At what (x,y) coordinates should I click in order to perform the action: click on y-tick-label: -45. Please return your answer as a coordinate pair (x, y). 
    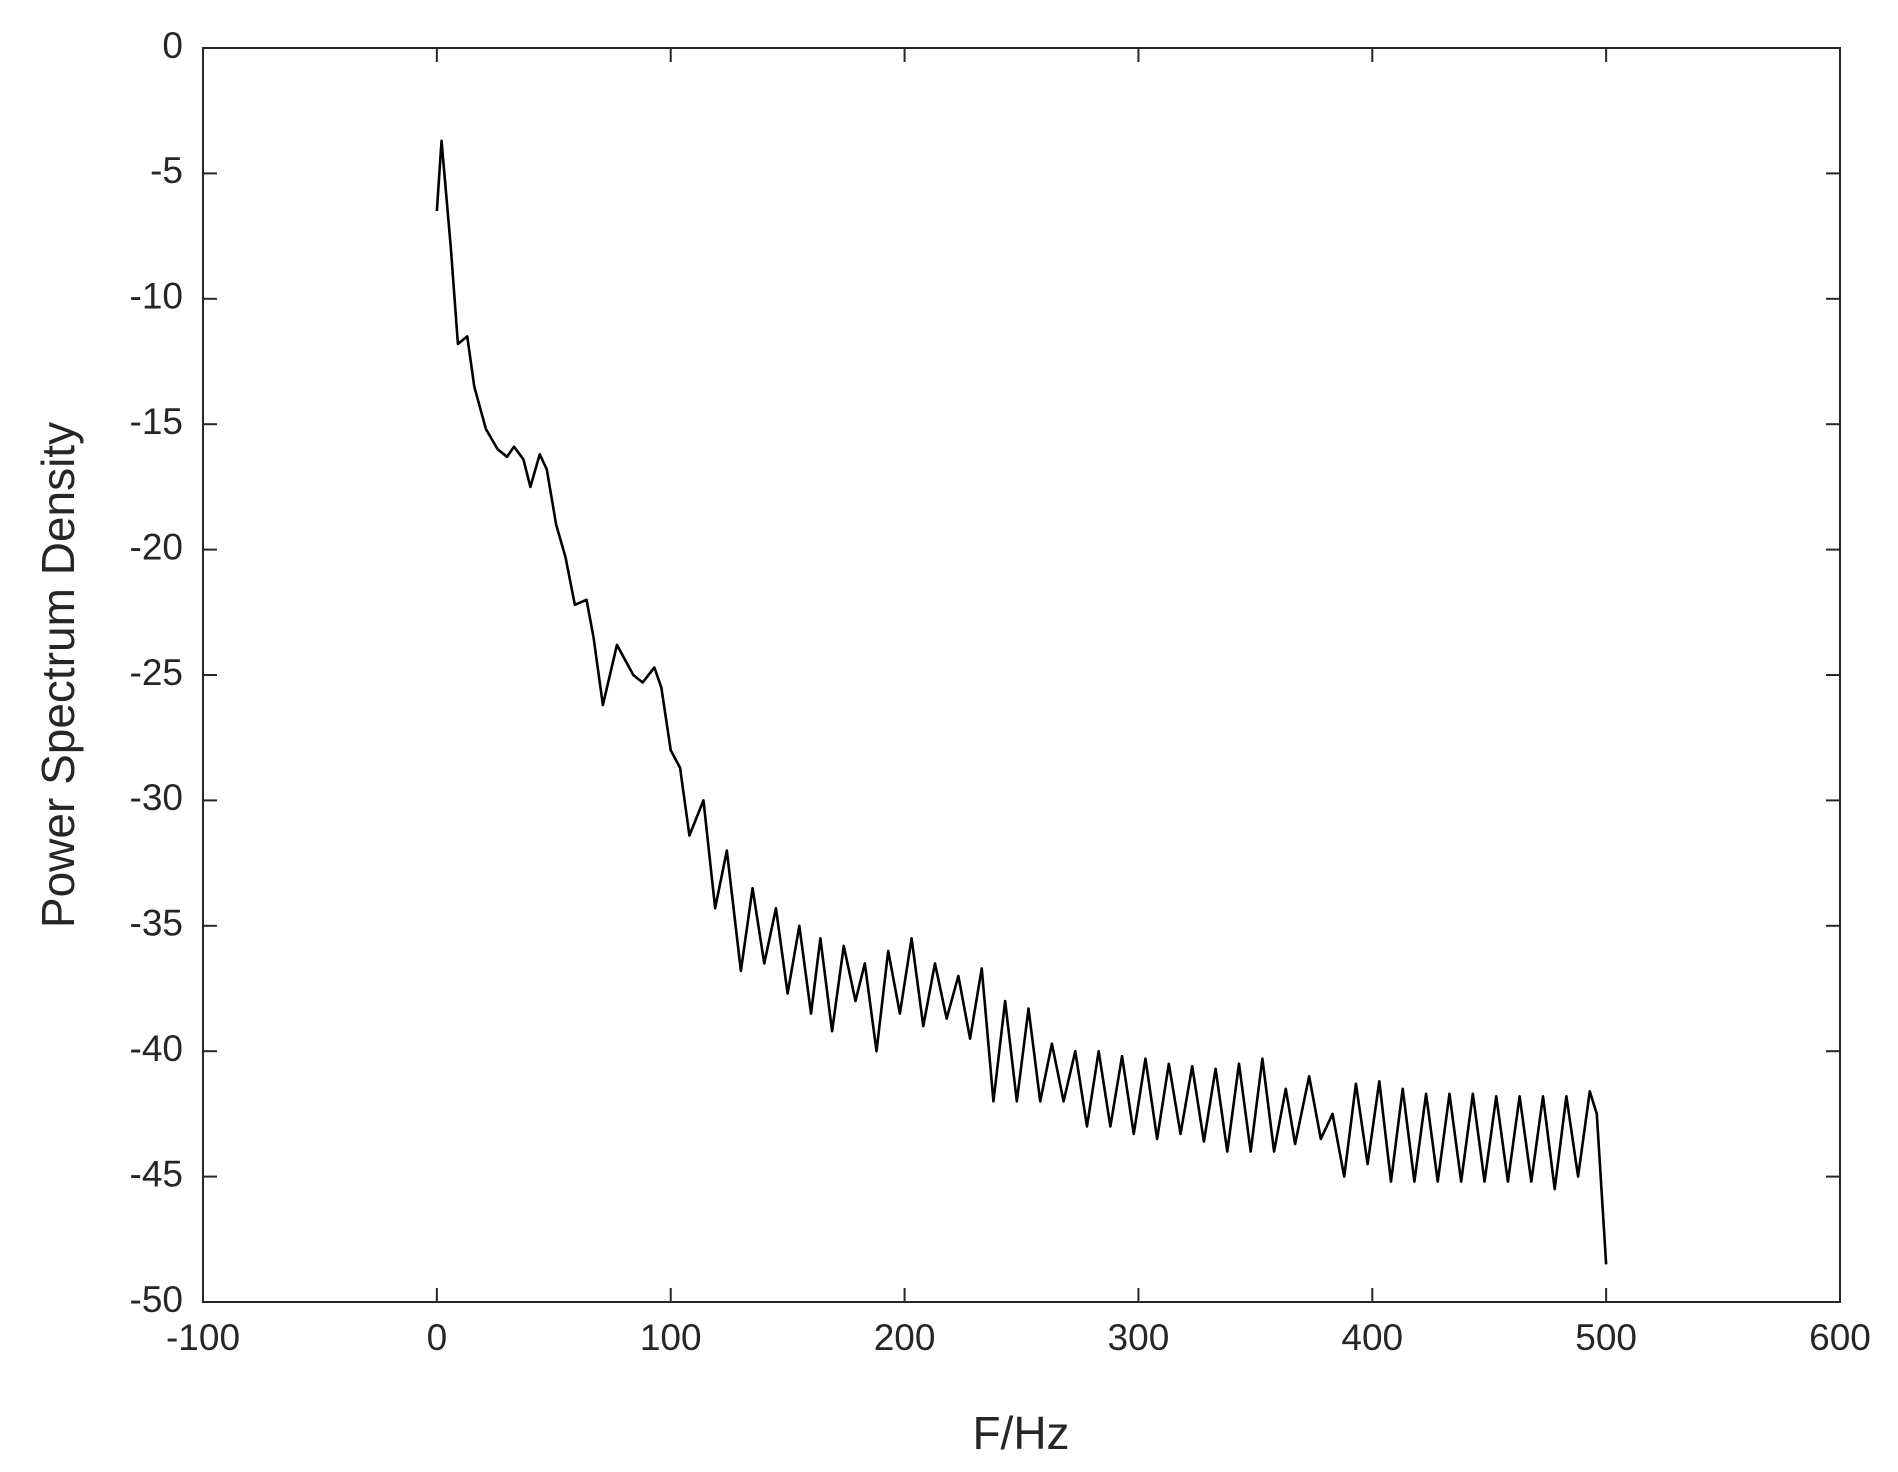
    Looking at the image, I should click on (156, 1173).